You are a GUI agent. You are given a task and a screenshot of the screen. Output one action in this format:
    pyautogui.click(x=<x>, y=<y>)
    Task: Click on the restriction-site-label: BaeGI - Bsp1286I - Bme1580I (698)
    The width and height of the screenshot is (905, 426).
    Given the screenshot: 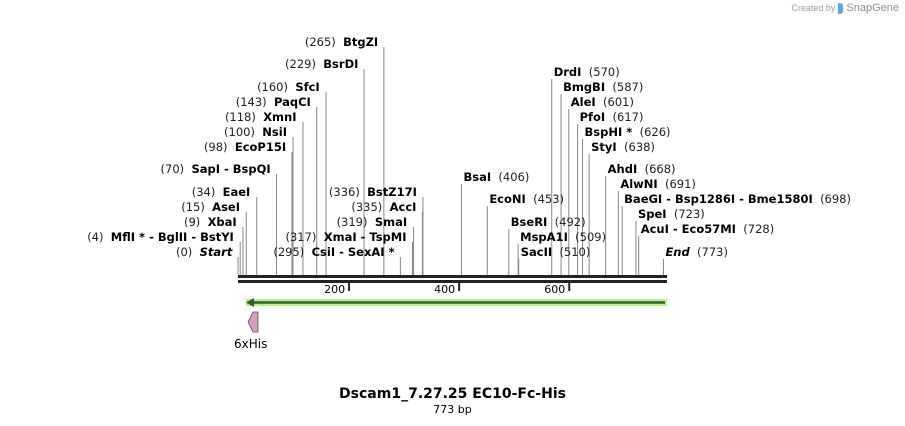 What is the action you would take?
    pyautogui.click(x=737, y=199)
    